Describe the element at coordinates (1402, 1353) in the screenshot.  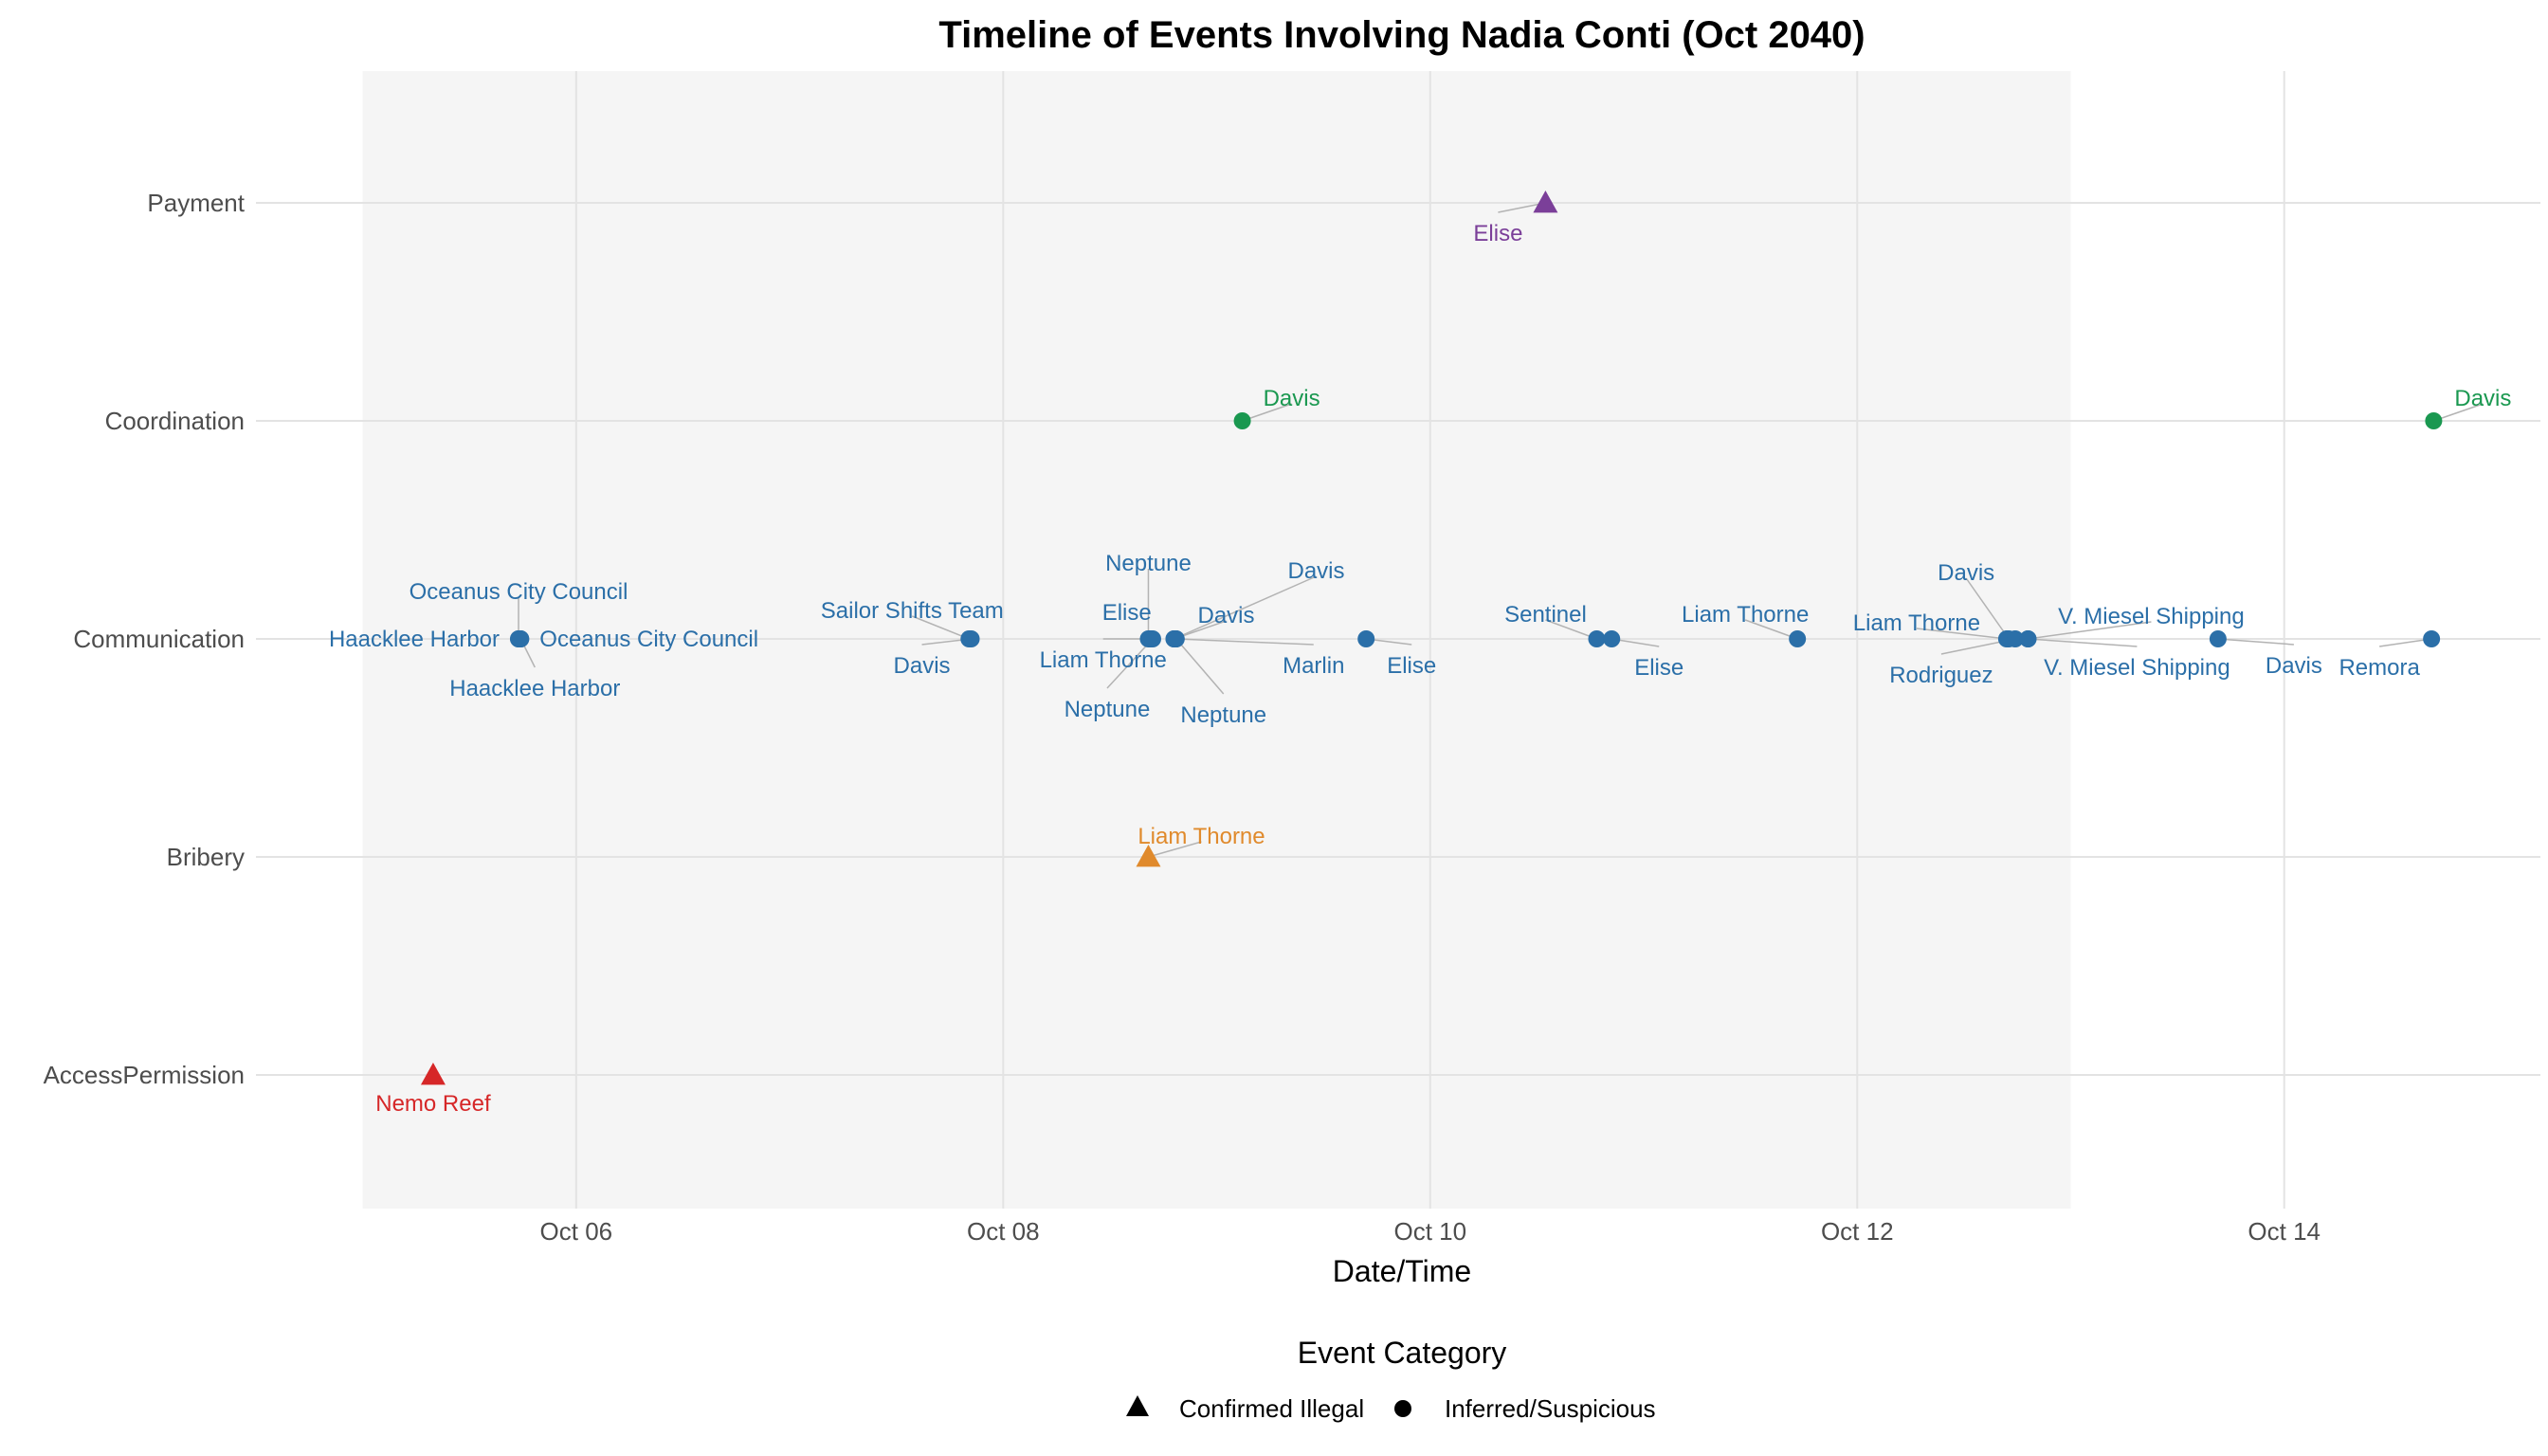
I see `legend-title: Event Category` at that location.